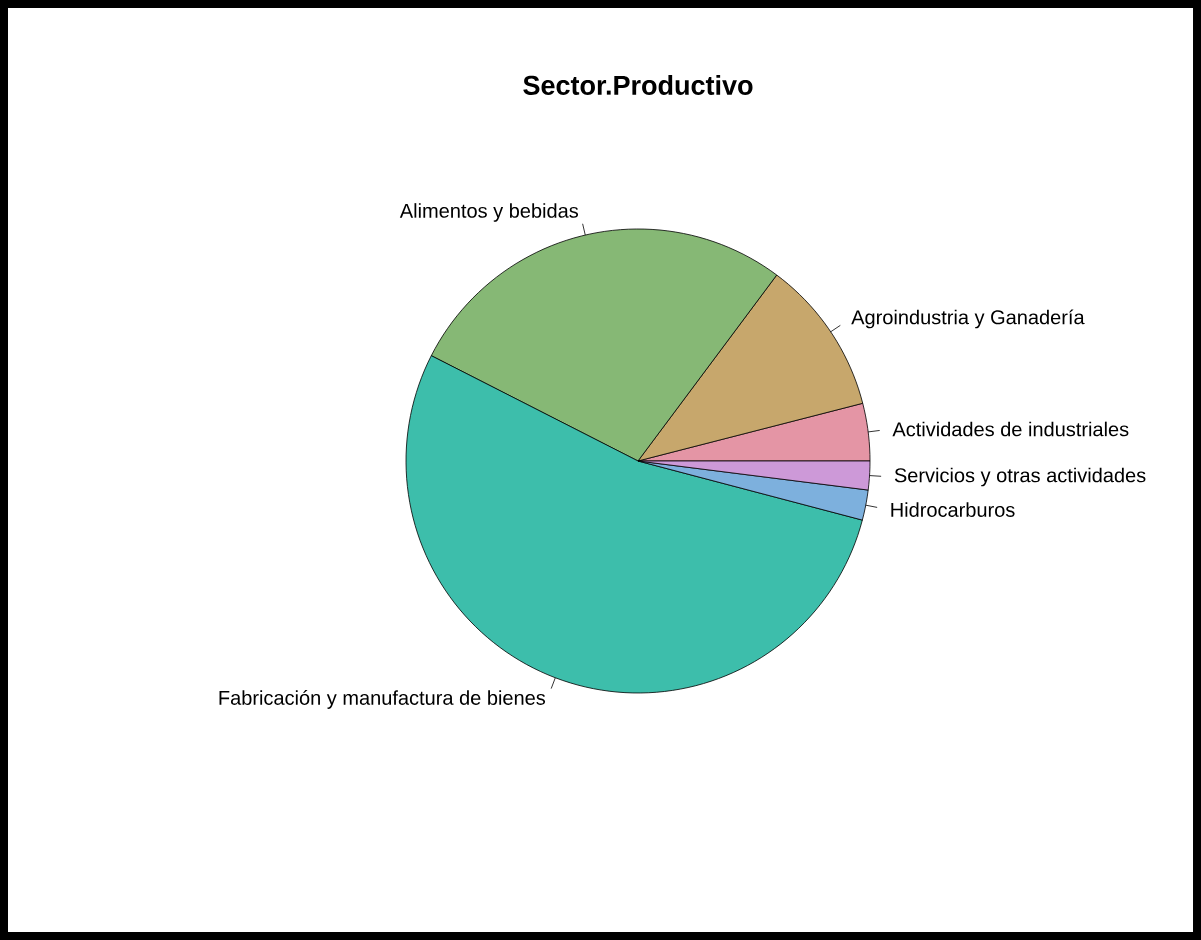 Image resolution: width=1201 pixels, height=940 pixels. I want to click on slice-label: Hidrocarburos, so click(953, 509).